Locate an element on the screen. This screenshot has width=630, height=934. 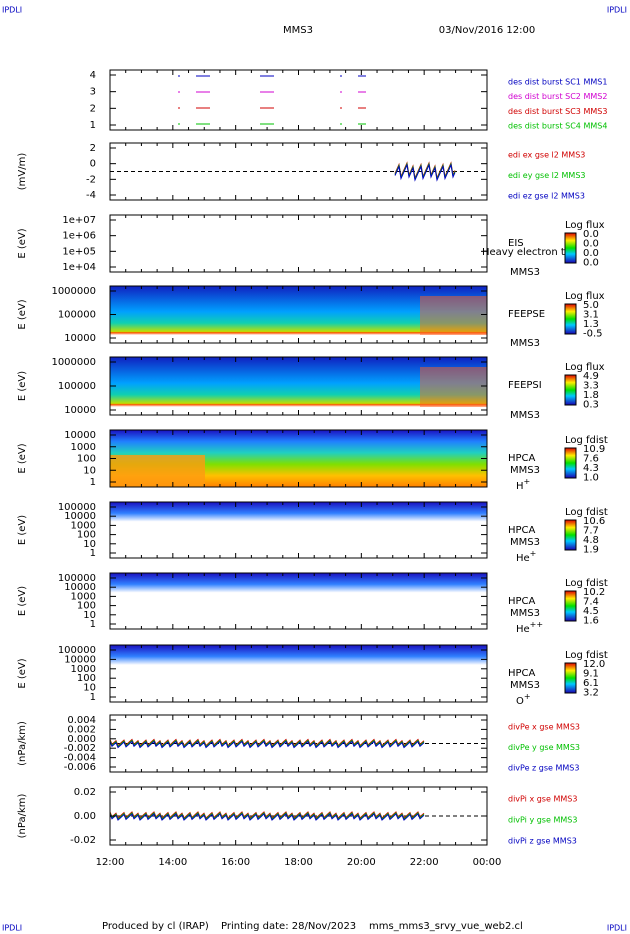
colorbar-label: 10.6 is located at coordinates (594, 521).